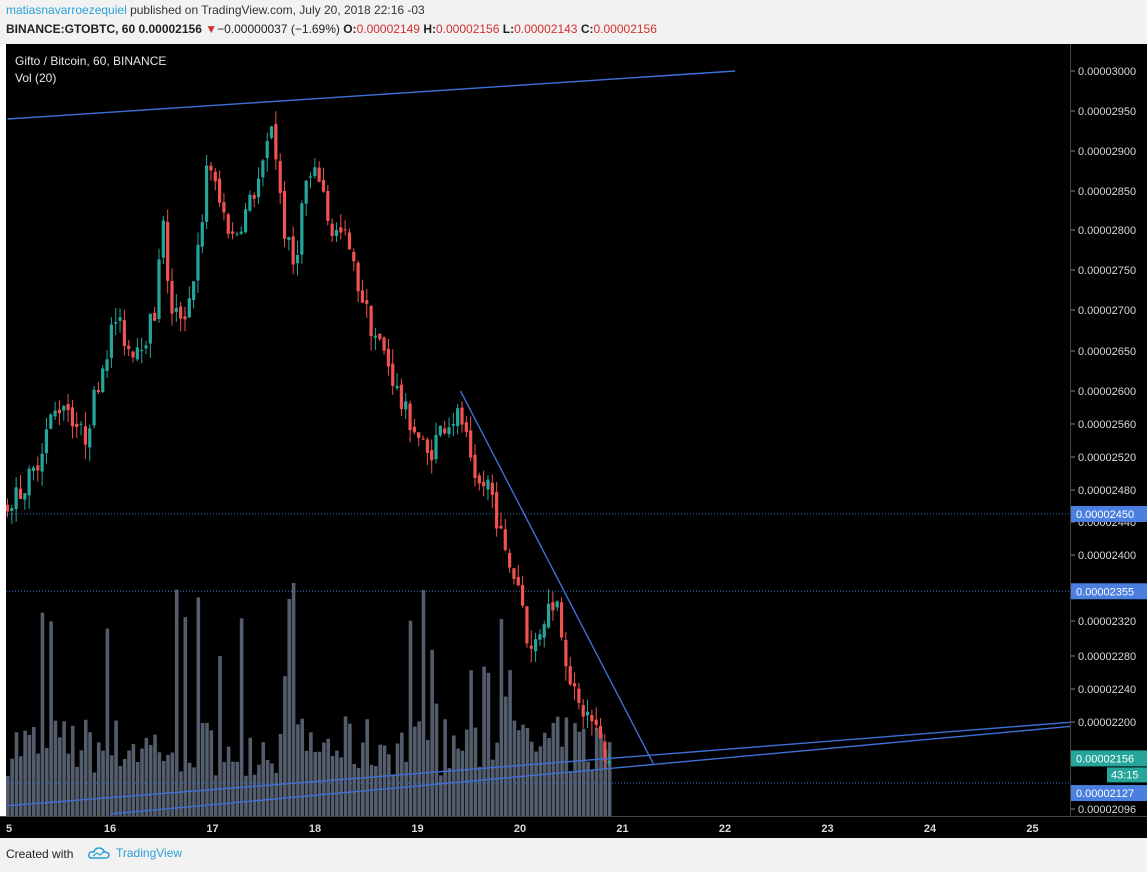  I want to click on level-badge-2127-bg, so click(1109, 793).